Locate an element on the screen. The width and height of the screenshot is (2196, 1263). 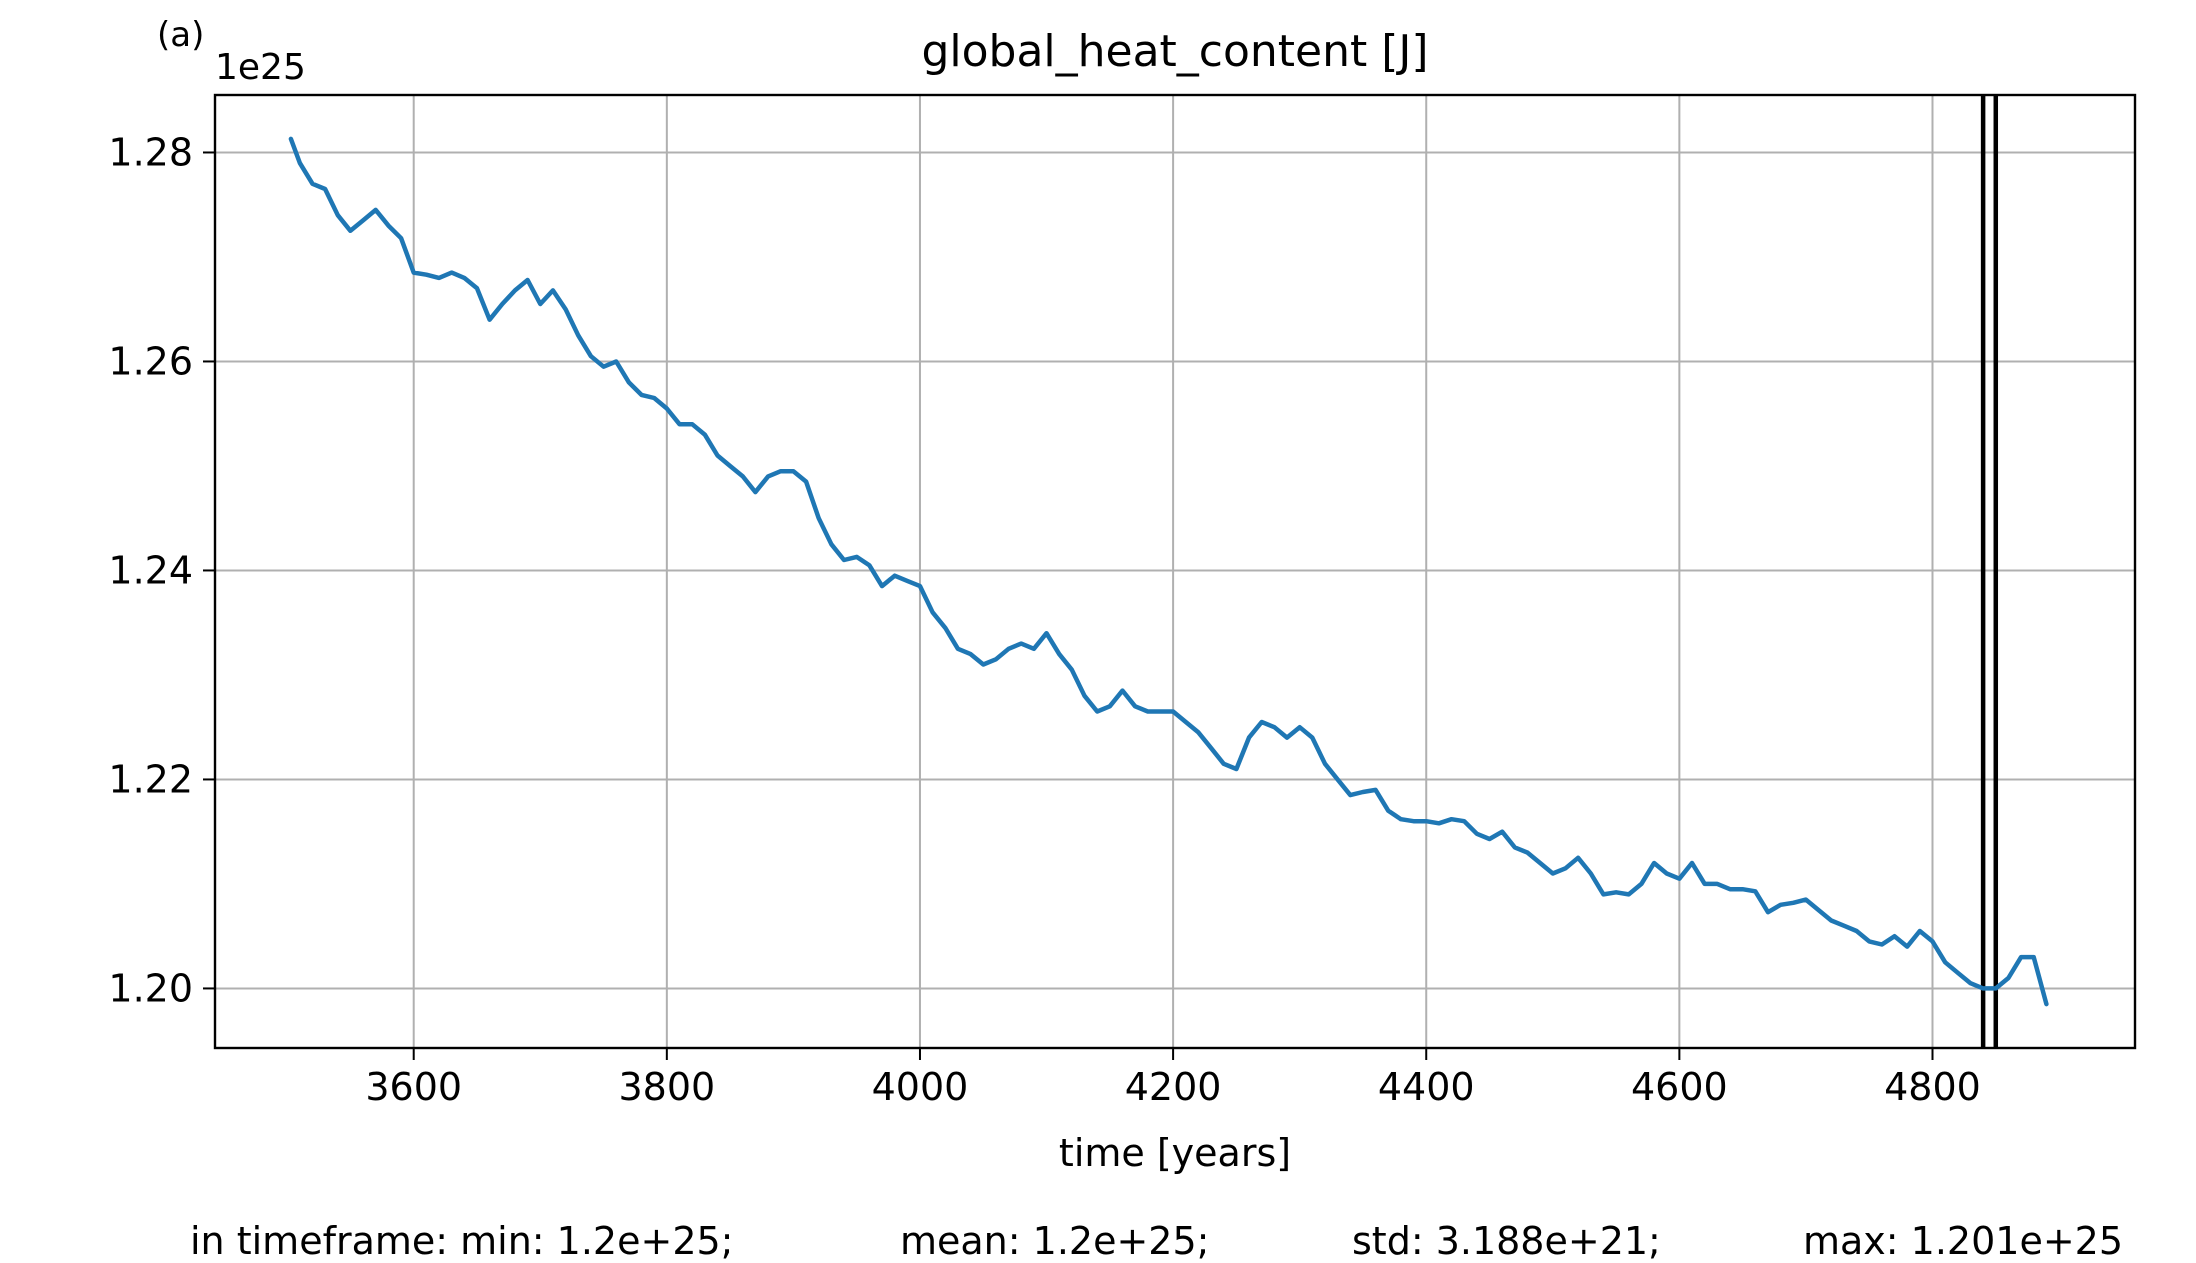
x-tick-label: 4600 is located at coordinates (1679, 1087).